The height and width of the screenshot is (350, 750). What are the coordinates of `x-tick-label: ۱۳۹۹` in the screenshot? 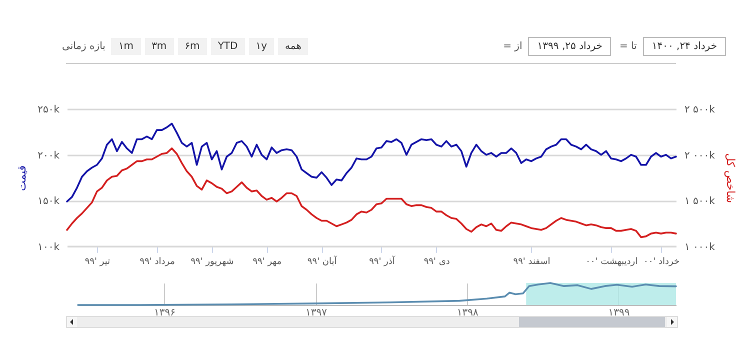 It's located at (619, 313).